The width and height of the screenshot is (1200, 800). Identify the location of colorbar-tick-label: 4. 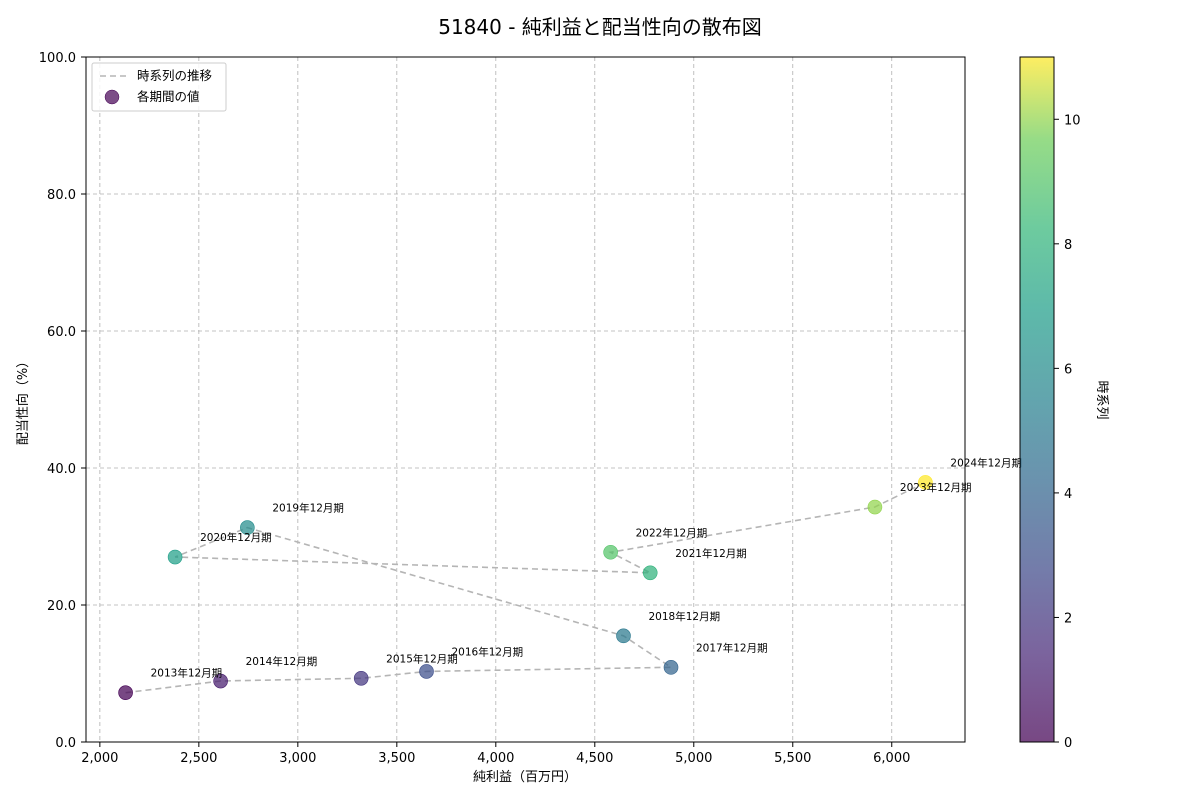
(1068, 494).